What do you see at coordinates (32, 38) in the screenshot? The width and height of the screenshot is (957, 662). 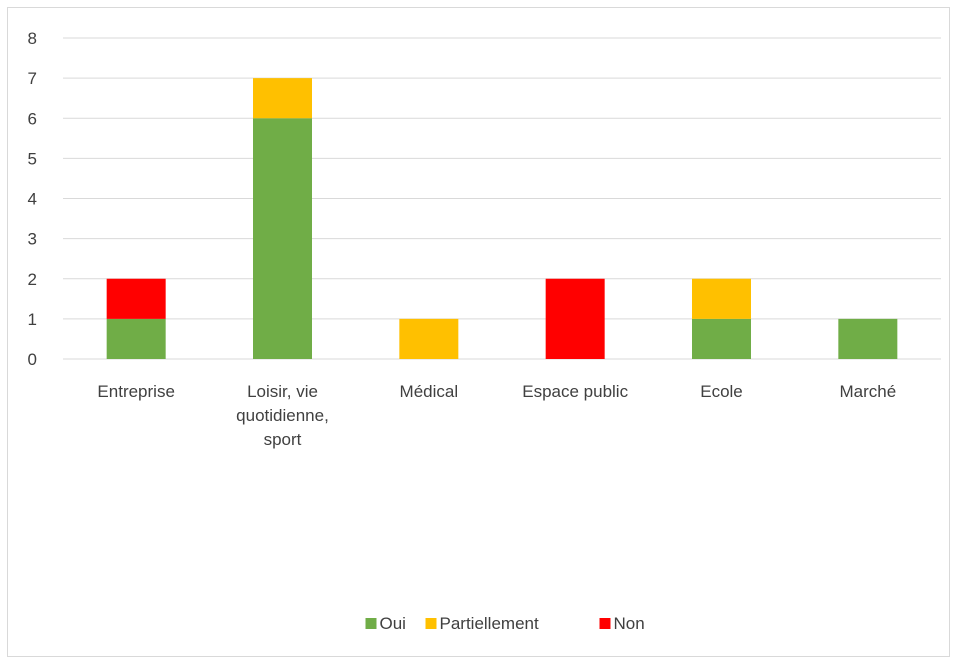 I see `y-tick-label: 8` at bounding box center [32, 38].